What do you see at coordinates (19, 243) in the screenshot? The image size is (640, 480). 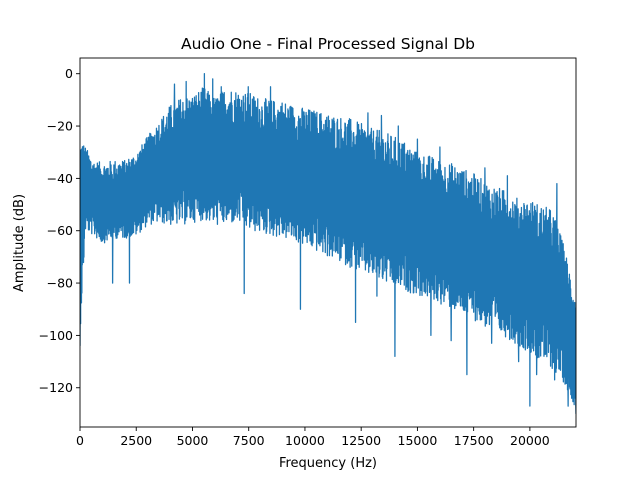 I see `y-axis-label: Amplitude (dB)` at bounding box center [19, 243].